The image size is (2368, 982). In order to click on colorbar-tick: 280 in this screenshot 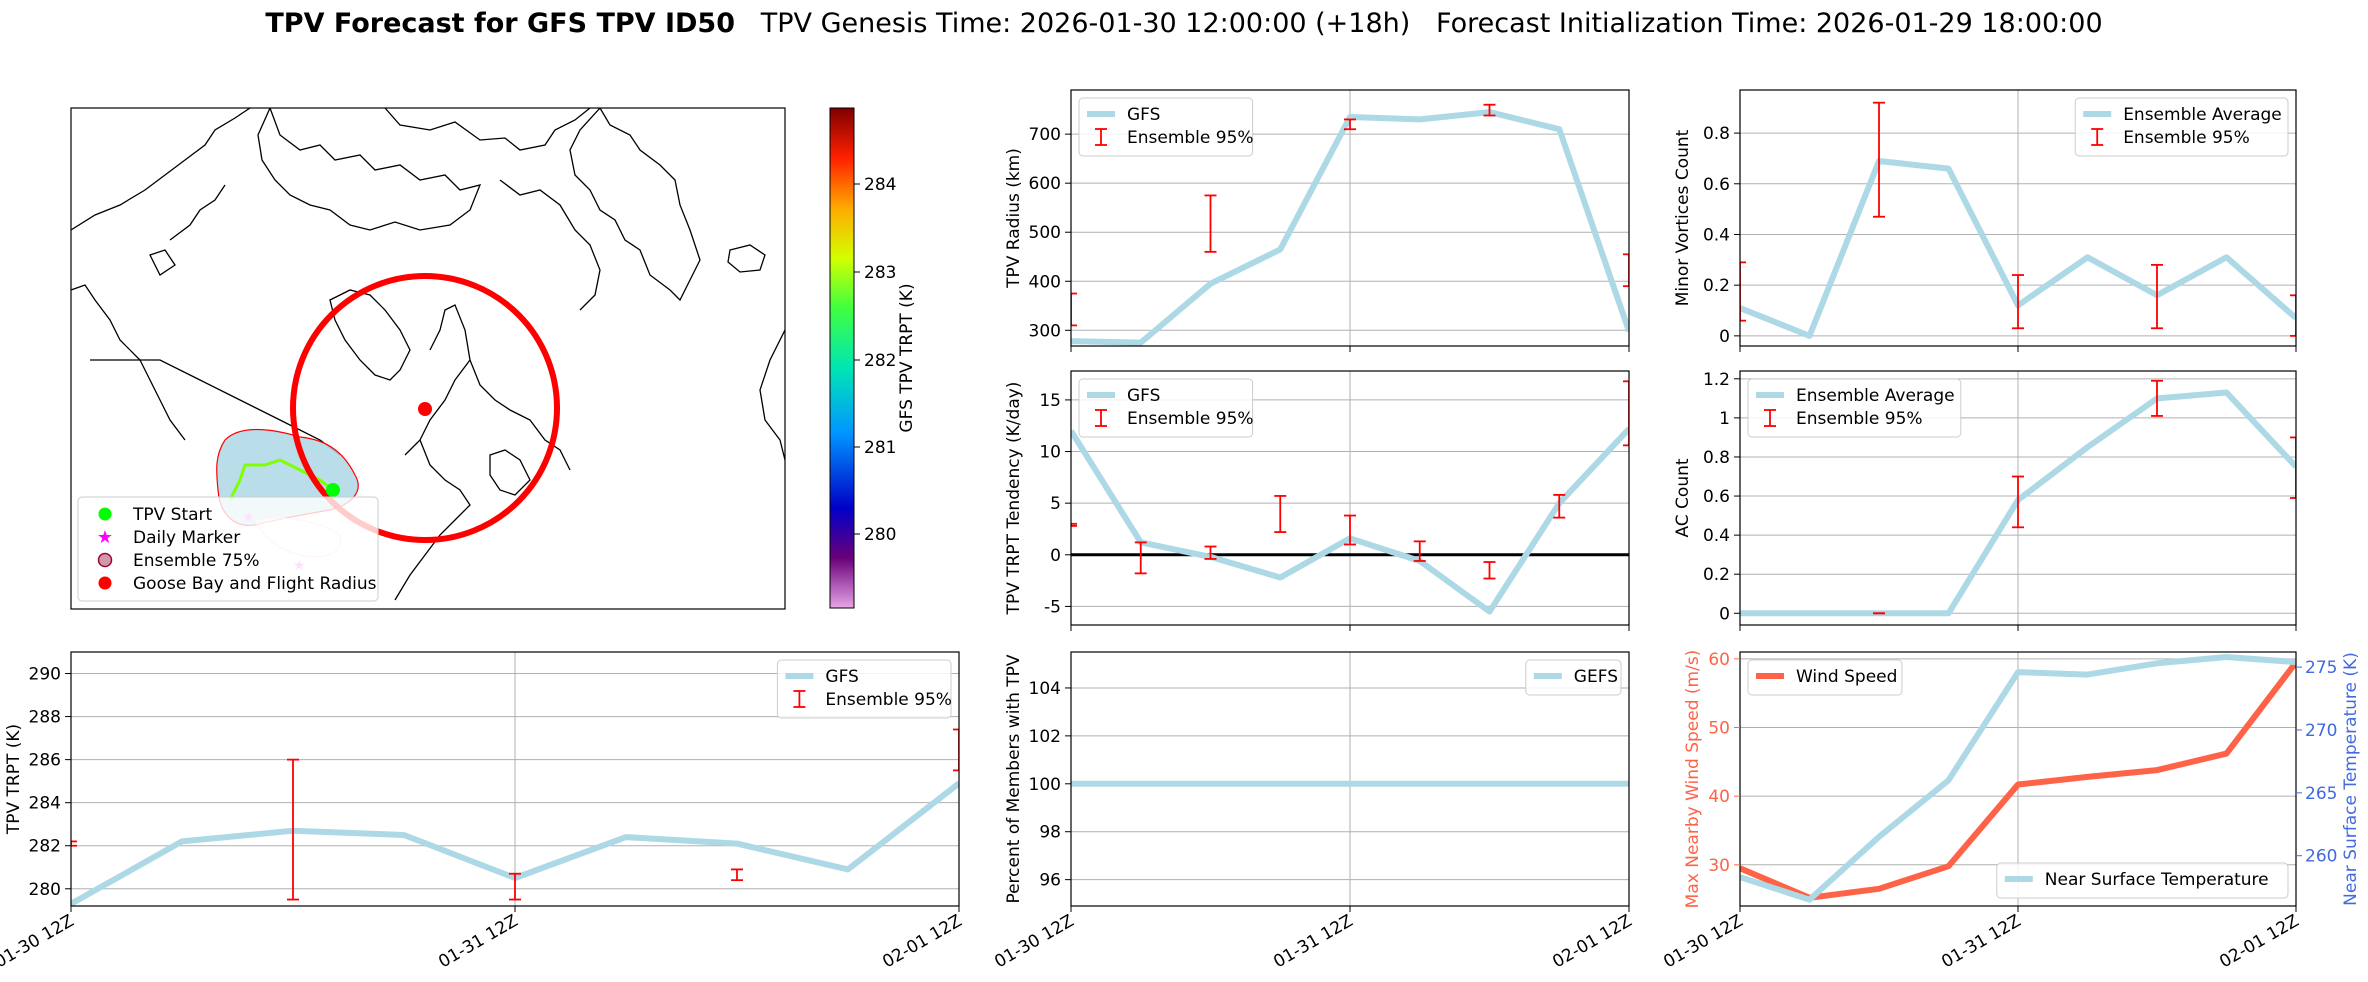, I will do `click(880, 535)`.